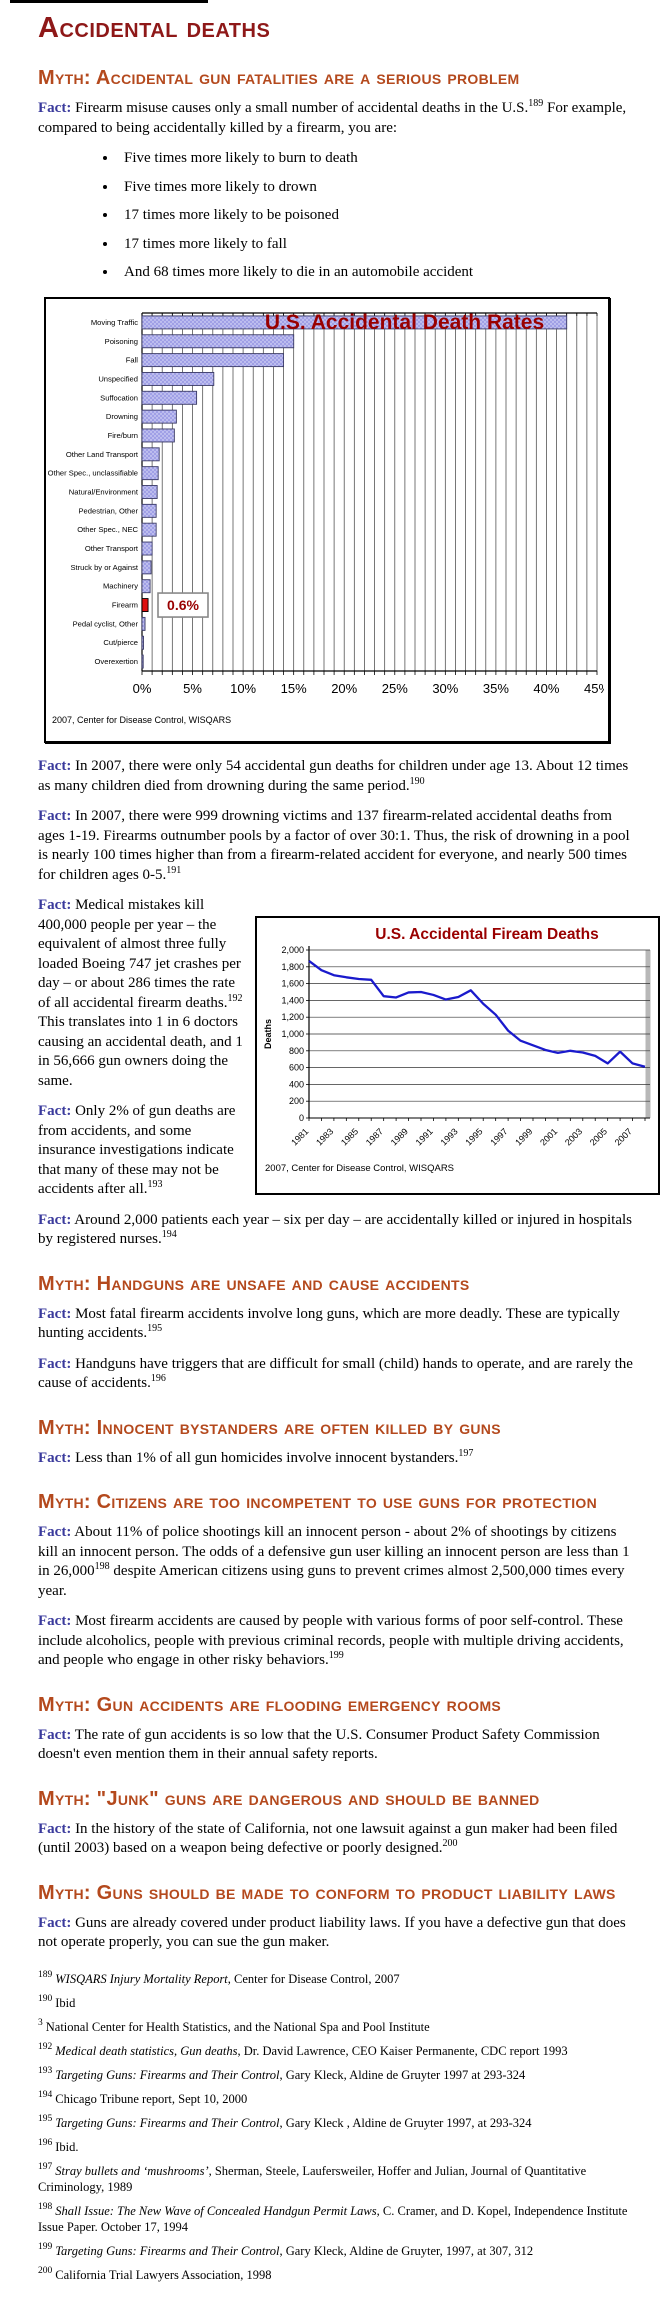  I want to click on bar-category-label: Fall, so click(132, 359).